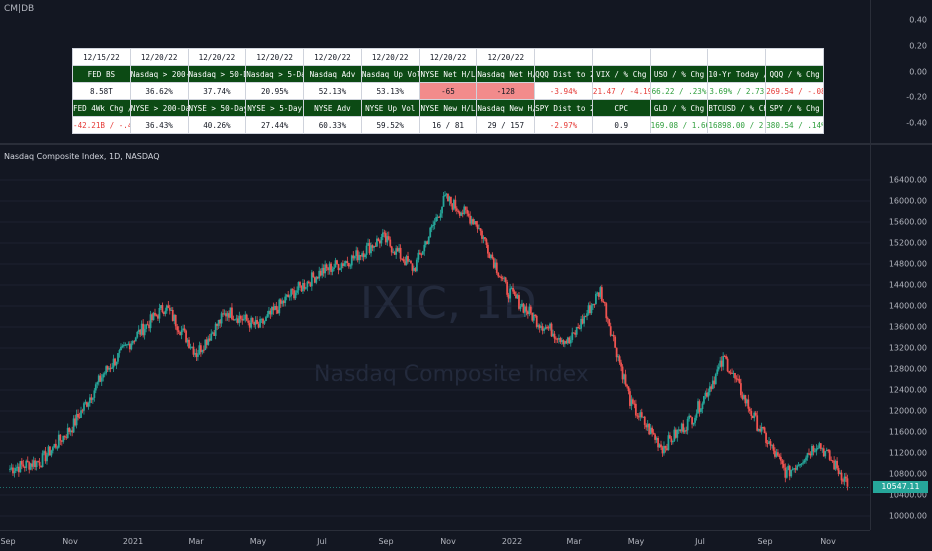 The width and height of the screenshot is (932, 551). Describe the element at coordinates (101, 108) in the screenshot. I see `table-cell: FED 4Wk Chg / %` at that location.